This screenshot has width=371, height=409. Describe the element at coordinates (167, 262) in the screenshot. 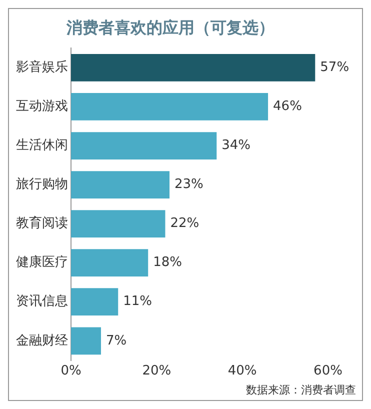

I see `data-label: 18%` at that location.